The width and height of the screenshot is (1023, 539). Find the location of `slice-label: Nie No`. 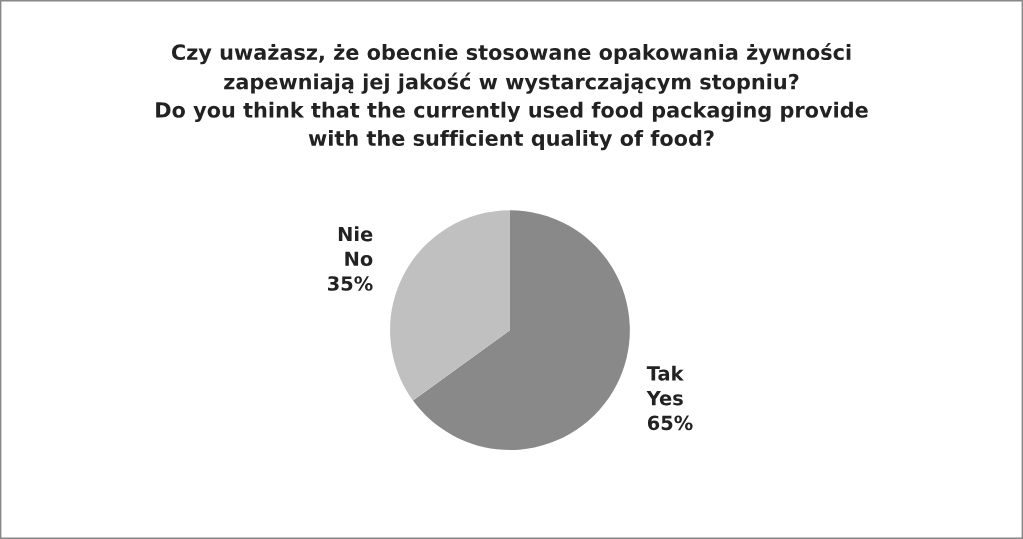

slice-label: Nie No is located at coordinates (355, 246).